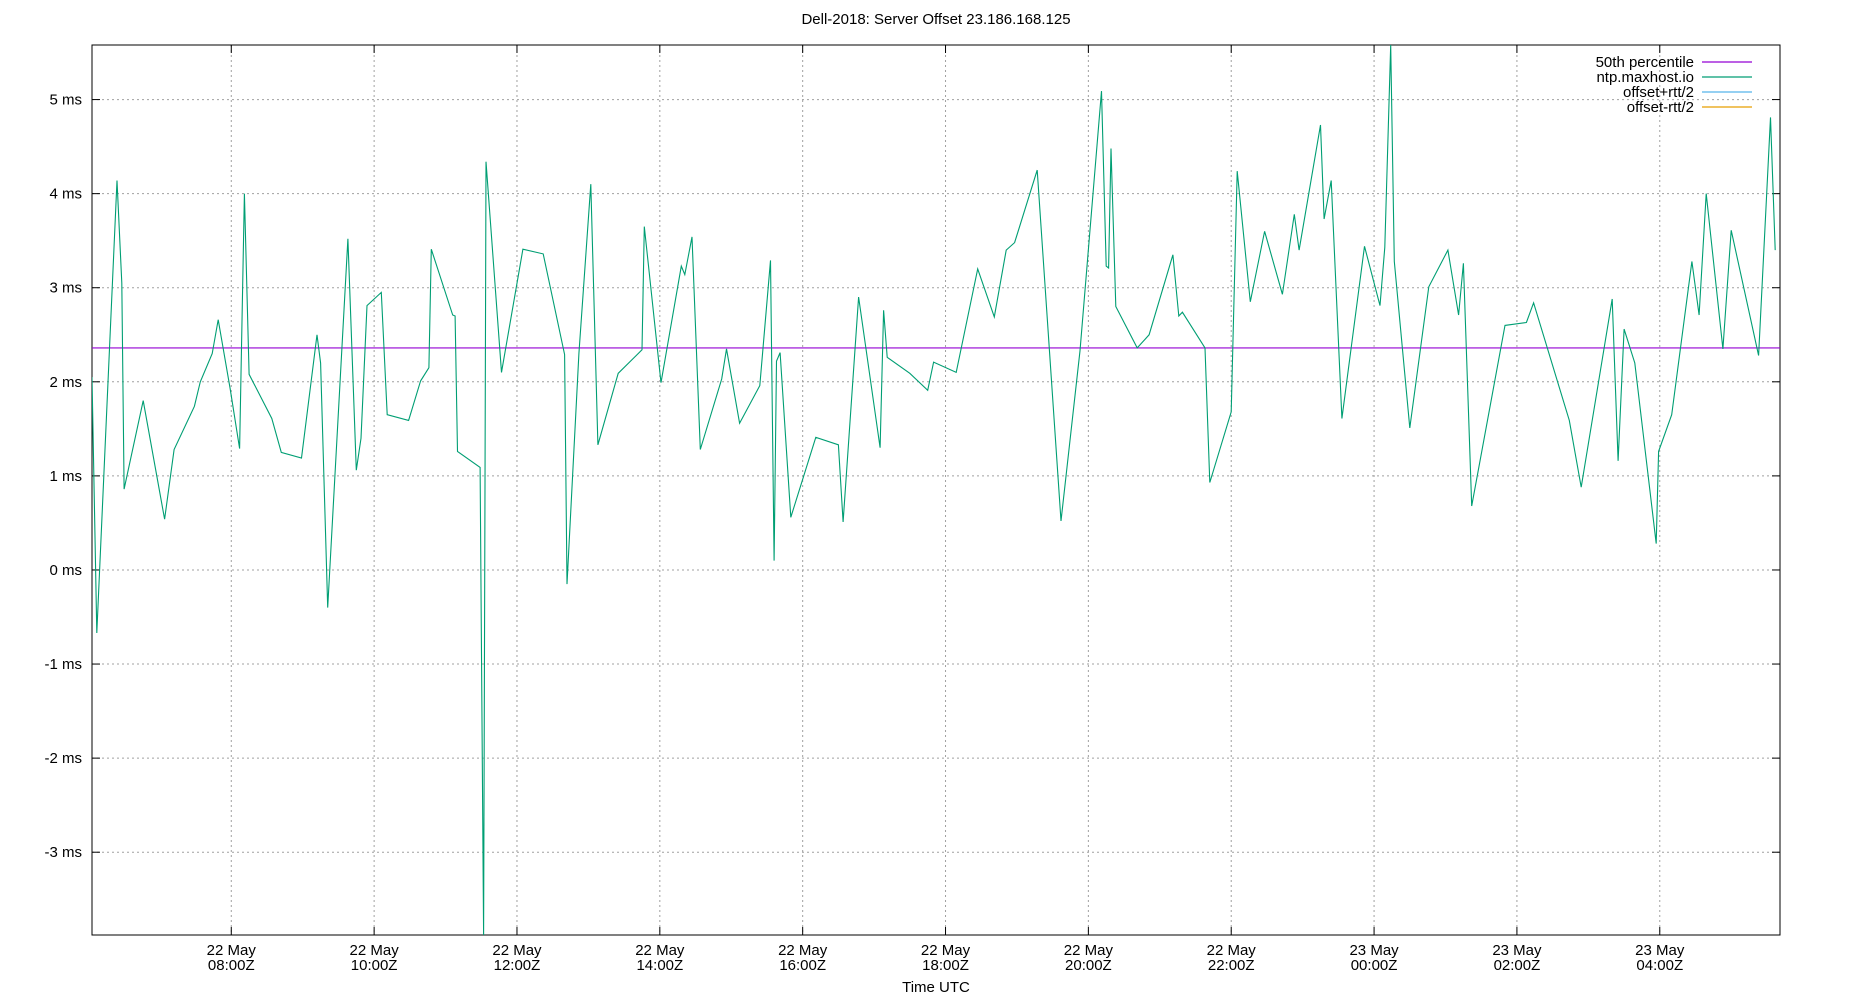 Image resolution: width=1850 pixels, height=1000 pixels. What do you see at coordinates (1645, 62) in the screenshot?
I see `legend-label: 50th percentile` at bounding box center [1645, 62].